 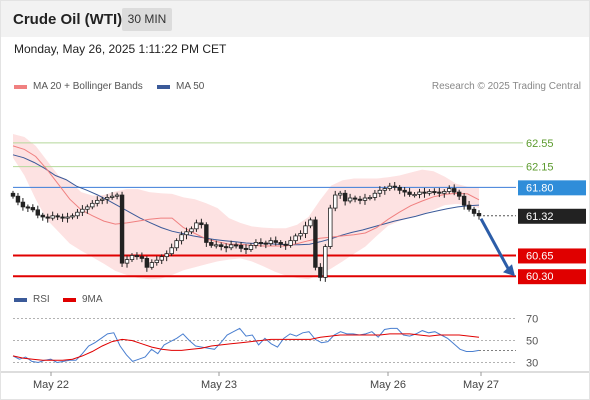 I want to click on price-label-60-65-tag, so click(x=552, y=256).